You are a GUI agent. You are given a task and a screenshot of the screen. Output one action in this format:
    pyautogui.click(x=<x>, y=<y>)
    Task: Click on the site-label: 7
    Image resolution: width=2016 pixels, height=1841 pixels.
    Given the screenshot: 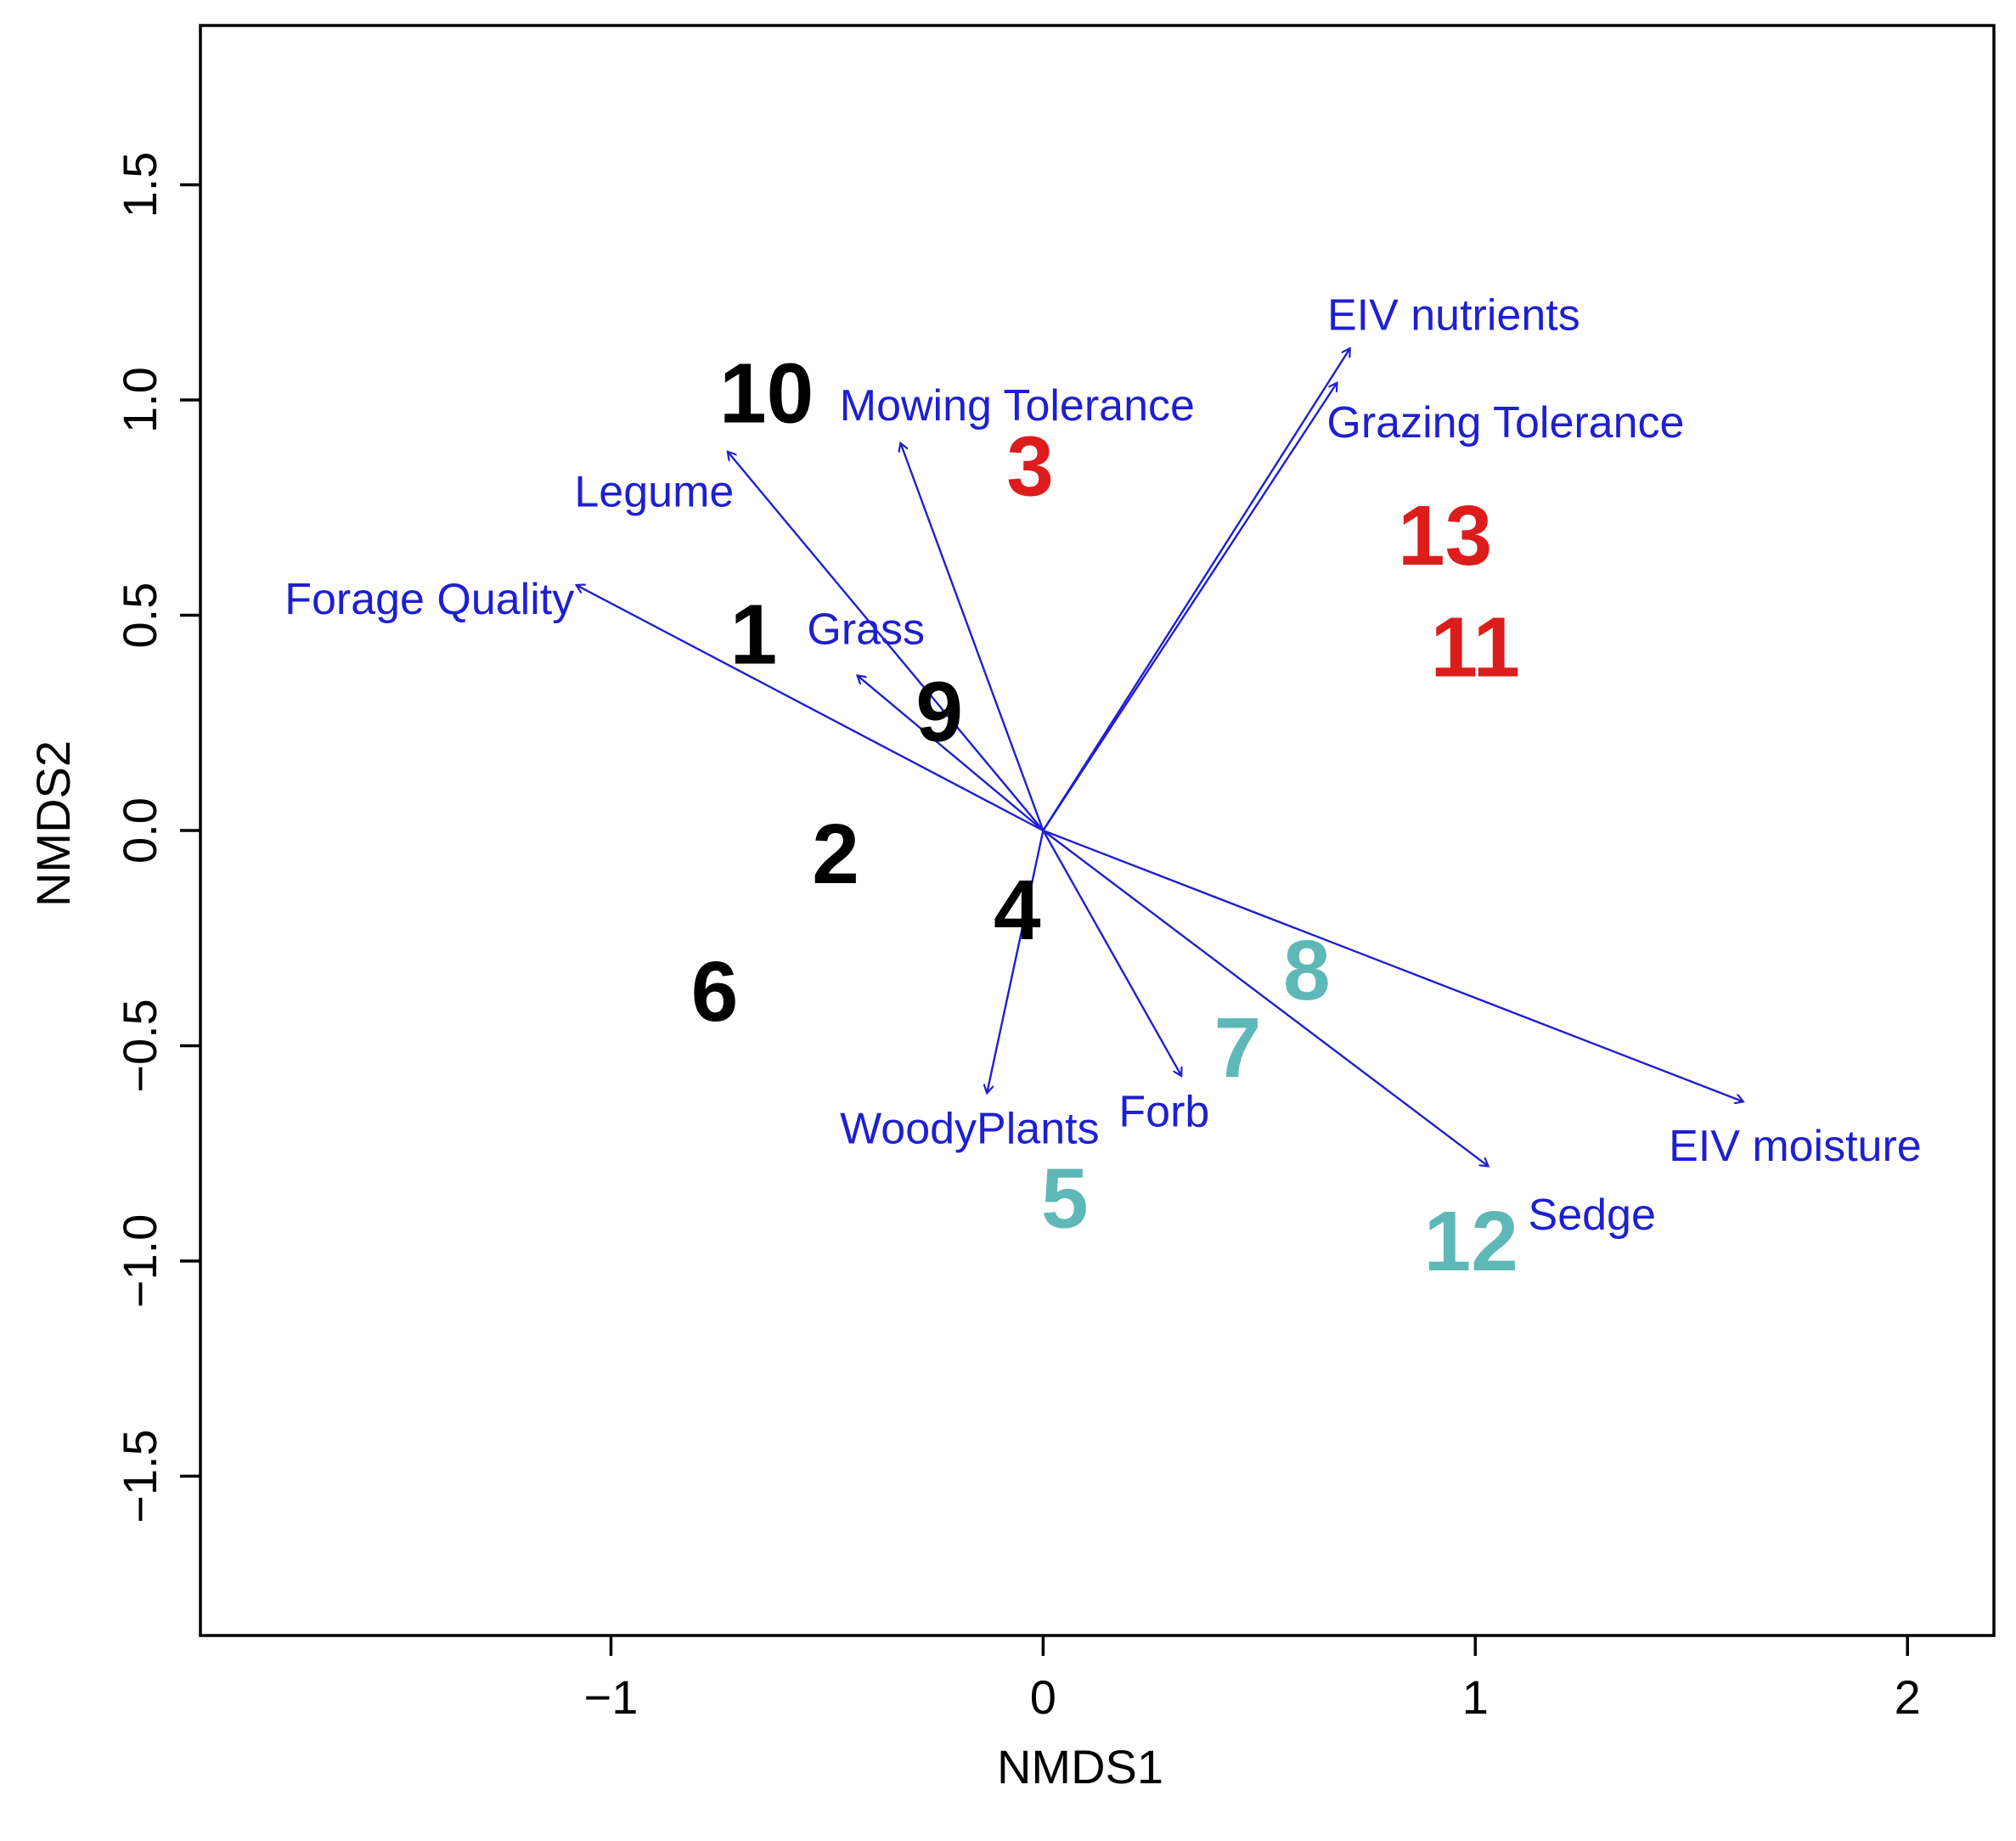 What is the action you would take?
    pyautogui.click(x=1238, y=1048)
    